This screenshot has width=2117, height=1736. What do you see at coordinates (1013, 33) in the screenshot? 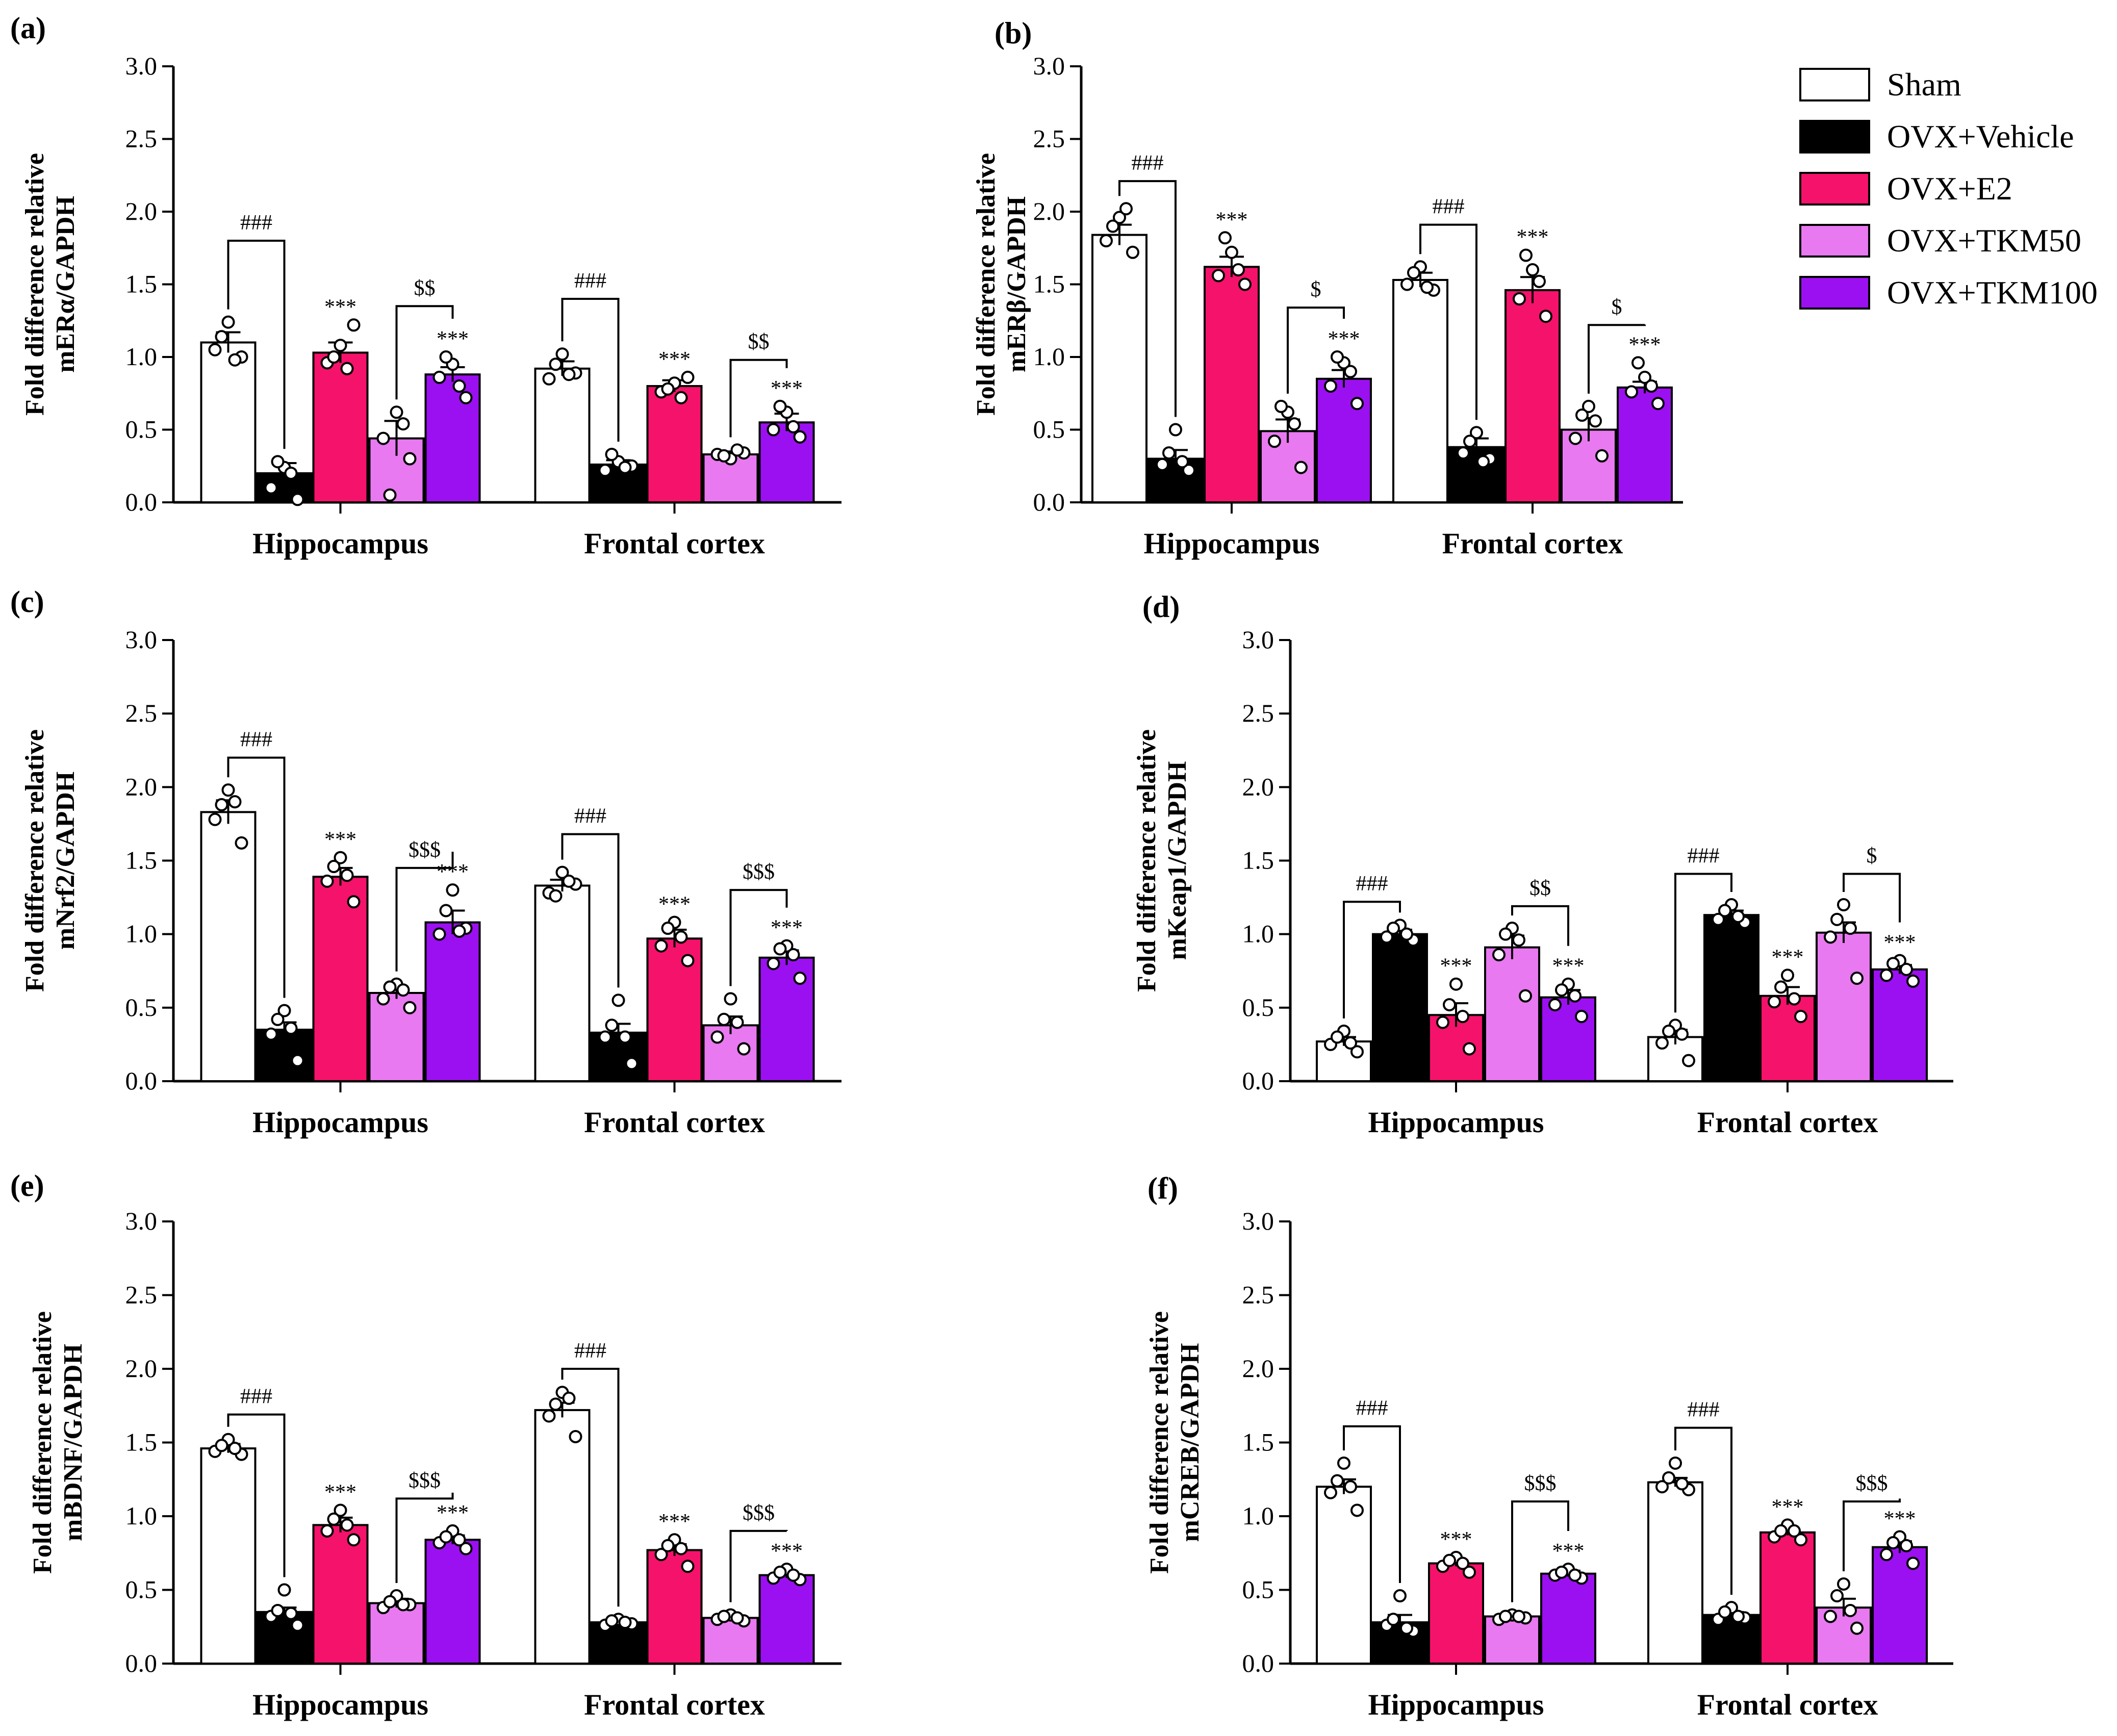
I see `panel-label: (b)` at bounding box center [1013, 33].